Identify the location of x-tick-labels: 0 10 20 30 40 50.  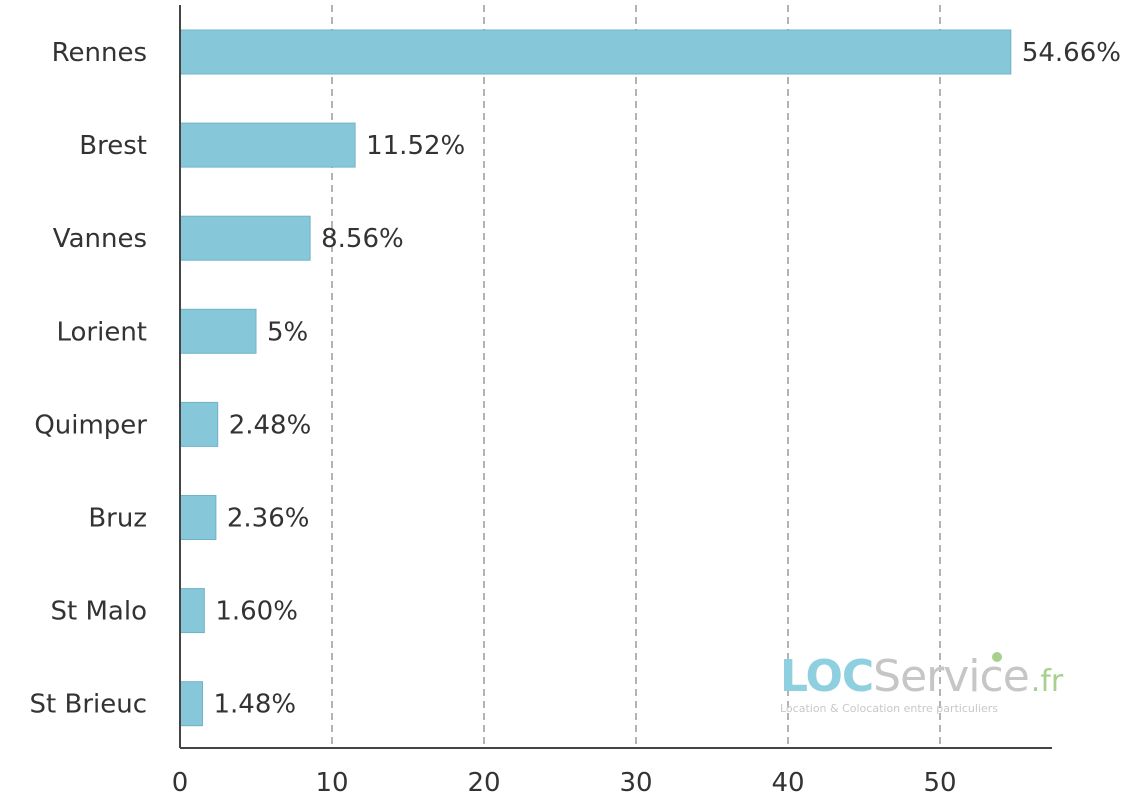
(564, 782).